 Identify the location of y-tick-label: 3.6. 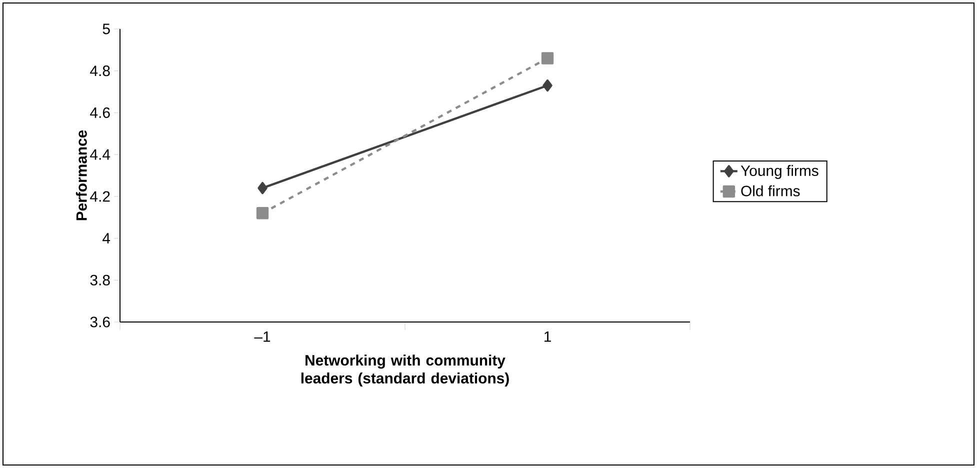
(100, 322).